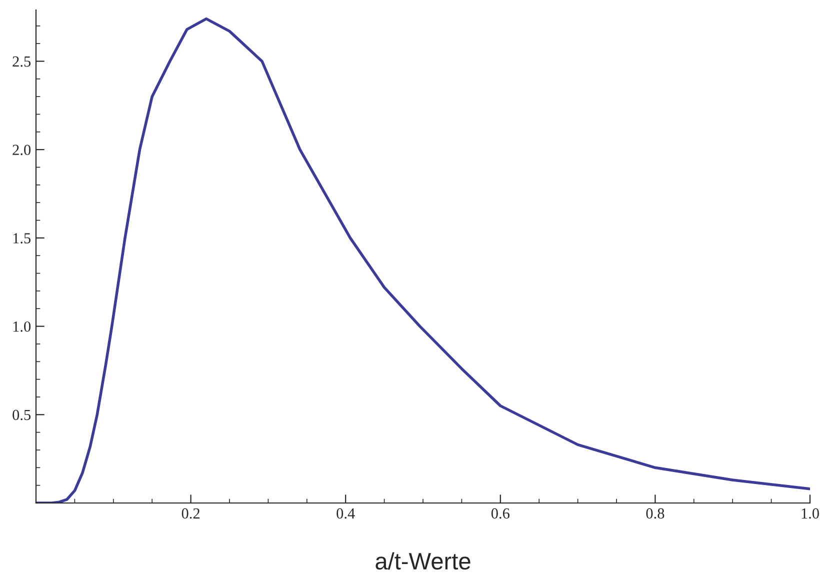 The height and width of the screenshot is (580, 820). What do you see at coordinates (500, 513) in the screenshot?
I see `x-tick-label: 0.6` at bounding box center [500, 513].